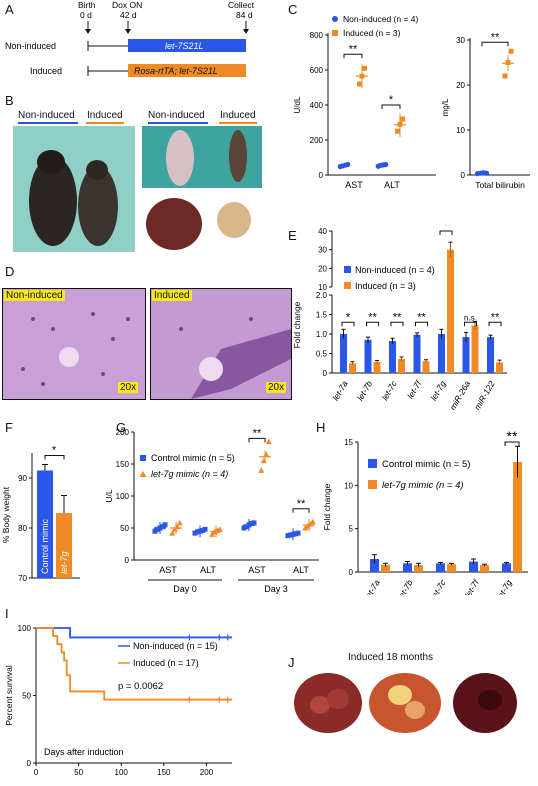 The width and height of the screenshot is (538, 786). What do you see at coordinates (276, 589) in the screenshot?
I see `group-label: Day 3` at bounding box center [276, 589].